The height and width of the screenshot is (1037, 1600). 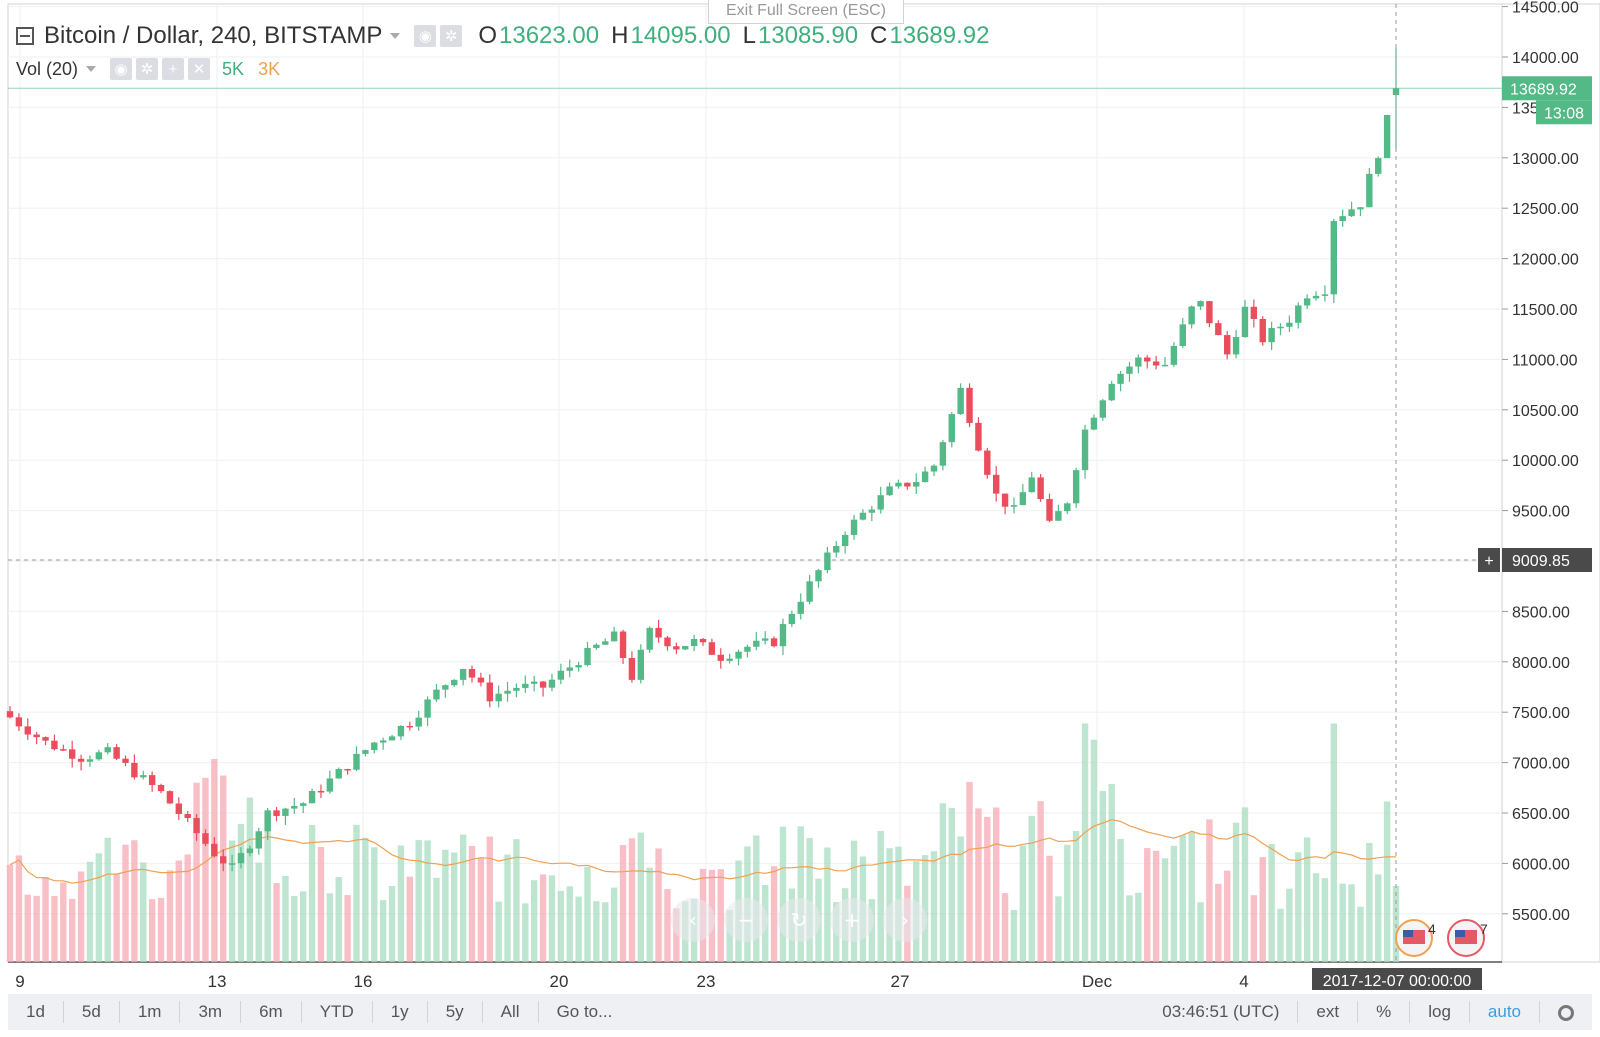 What do you see at coordinates (746, 920) in the screenshot?
I see `zoom-out-icon: −` at bounding box center [746, 920].